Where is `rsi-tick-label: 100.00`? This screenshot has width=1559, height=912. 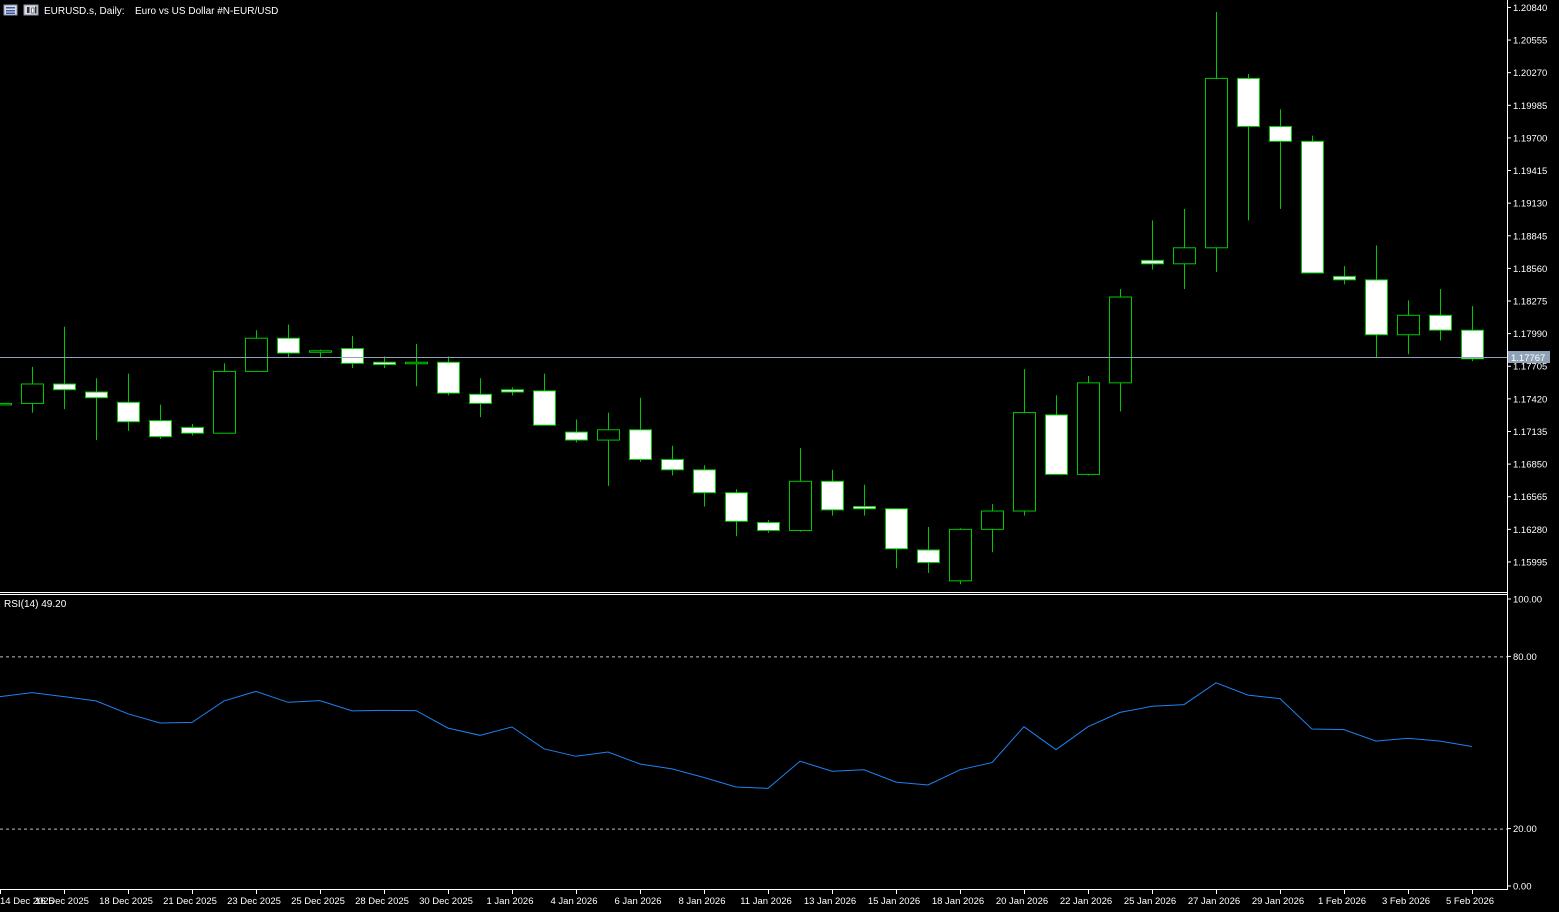
rsi-tick-label: 100.00 is located at coordinates (1527, 600).